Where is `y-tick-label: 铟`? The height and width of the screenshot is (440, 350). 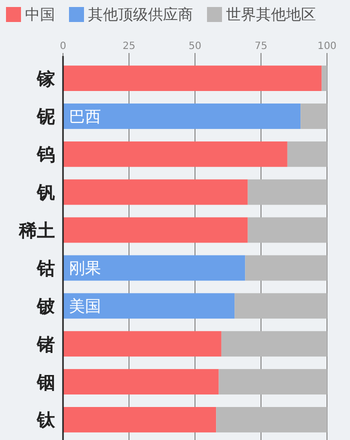 y-tick-label: 铟 is located at coordinates (45, 383).